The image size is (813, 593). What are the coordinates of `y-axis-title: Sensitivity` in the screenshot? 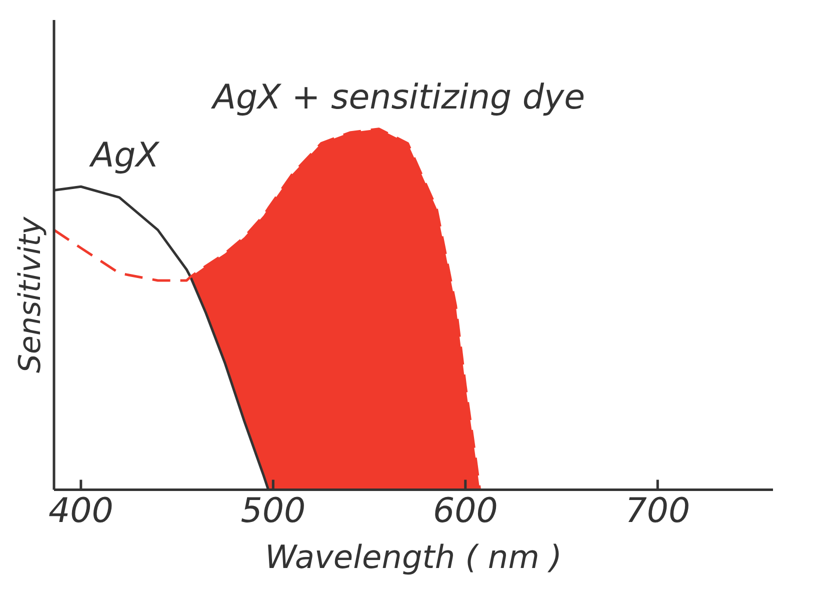 It's located at (30, 294).